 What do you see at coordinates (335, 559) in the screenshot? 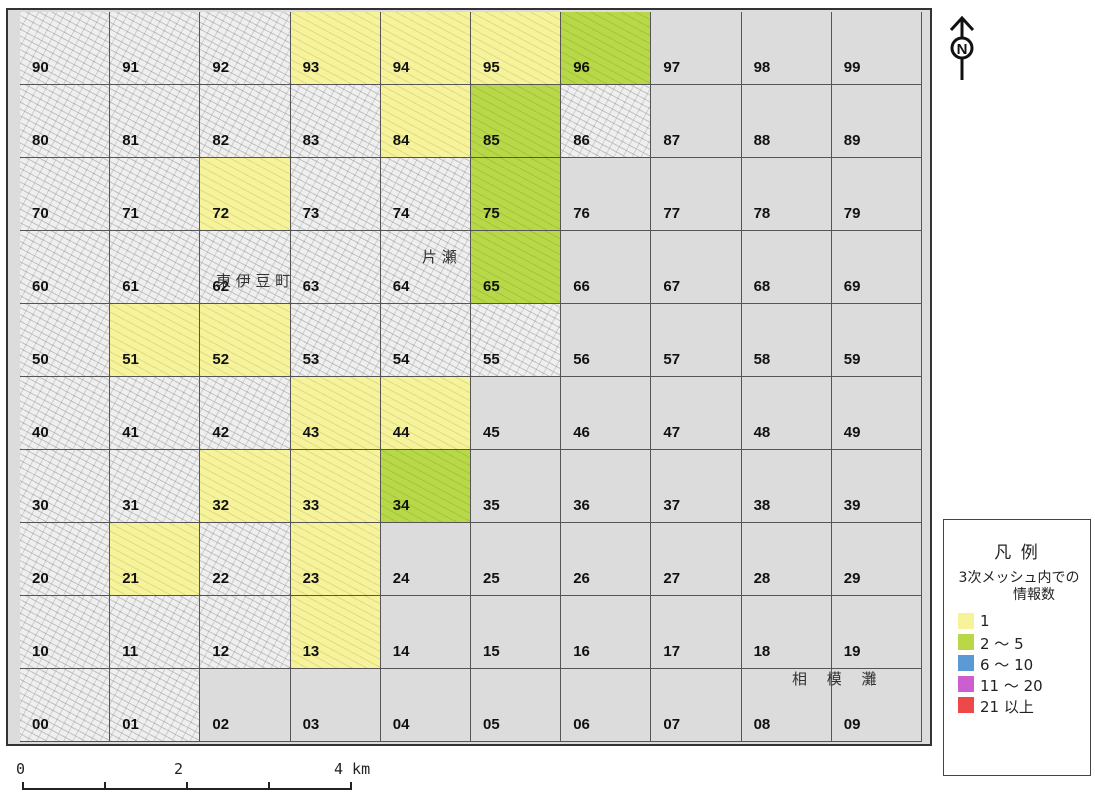
I see `mesh-cell-23: 23` at bounding box center [335, 559].